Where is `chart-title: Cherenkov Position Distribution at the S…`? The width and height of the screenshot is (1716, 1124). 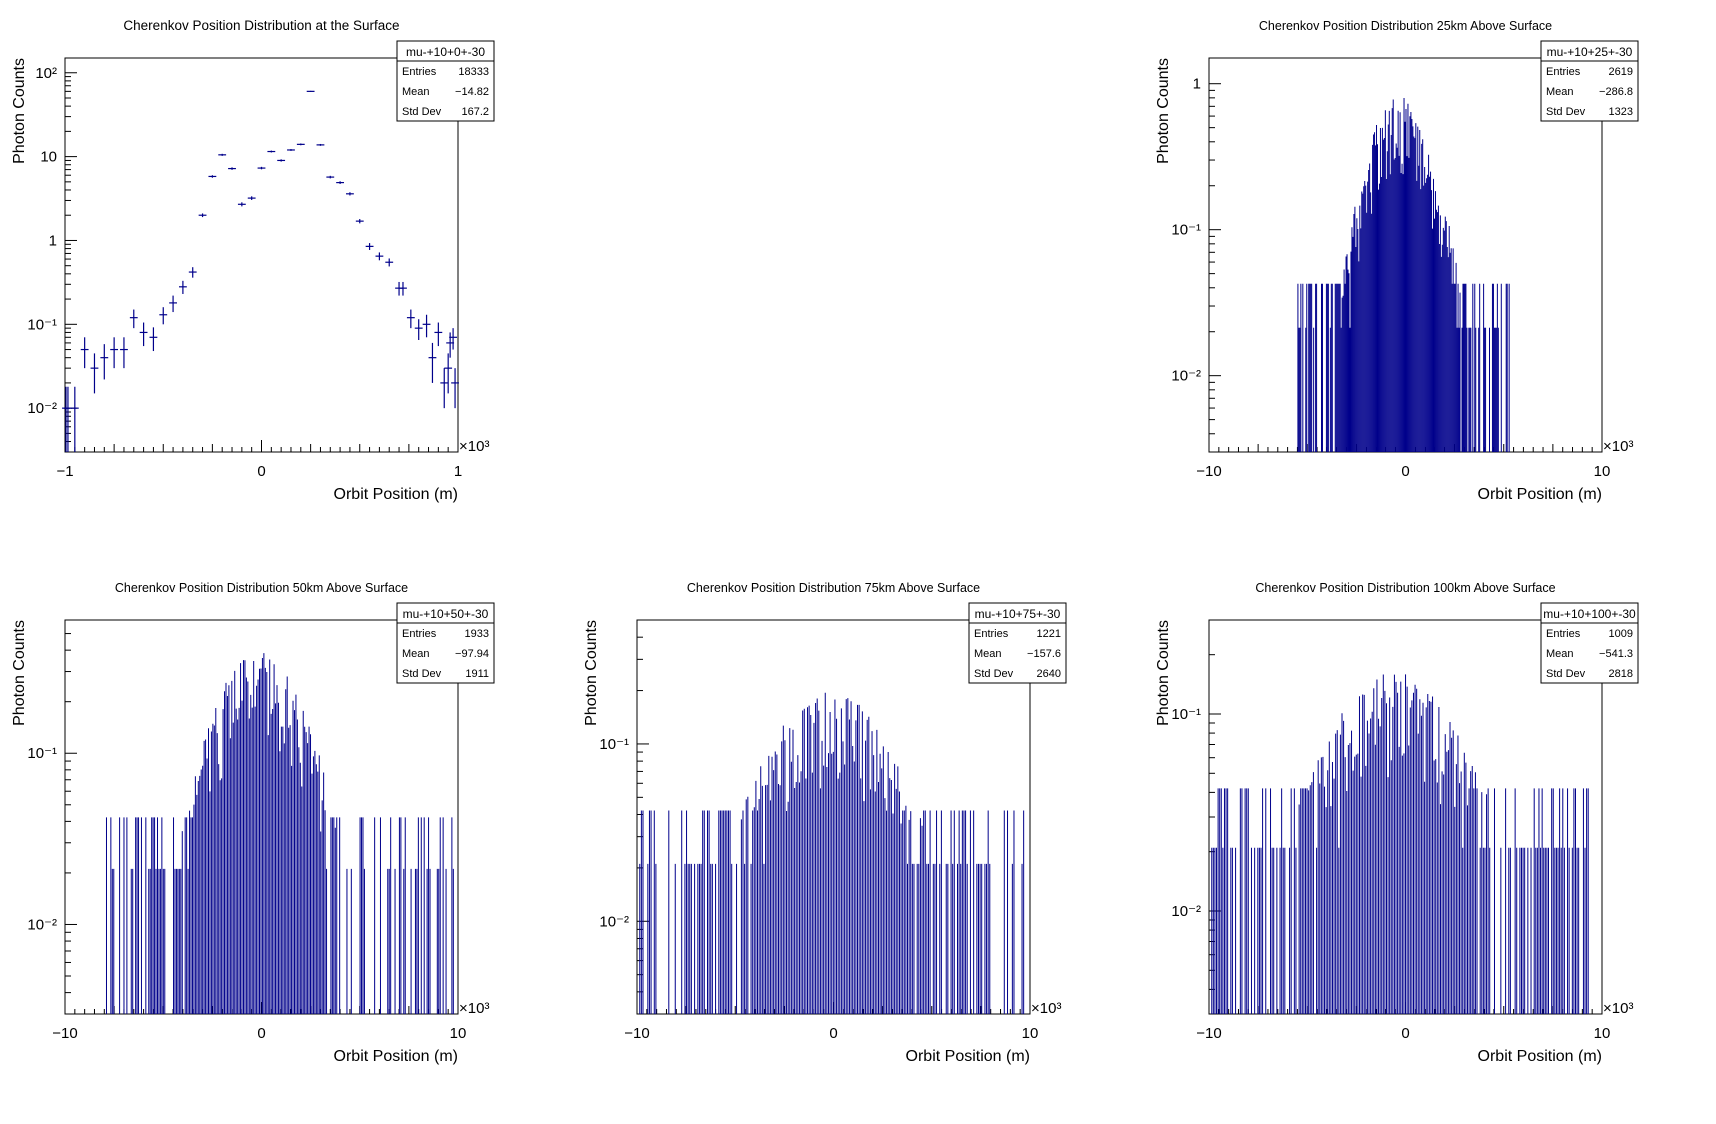 chart-title: Cherenkov Position Distribution at the S… is located at coordinates (261, 25).